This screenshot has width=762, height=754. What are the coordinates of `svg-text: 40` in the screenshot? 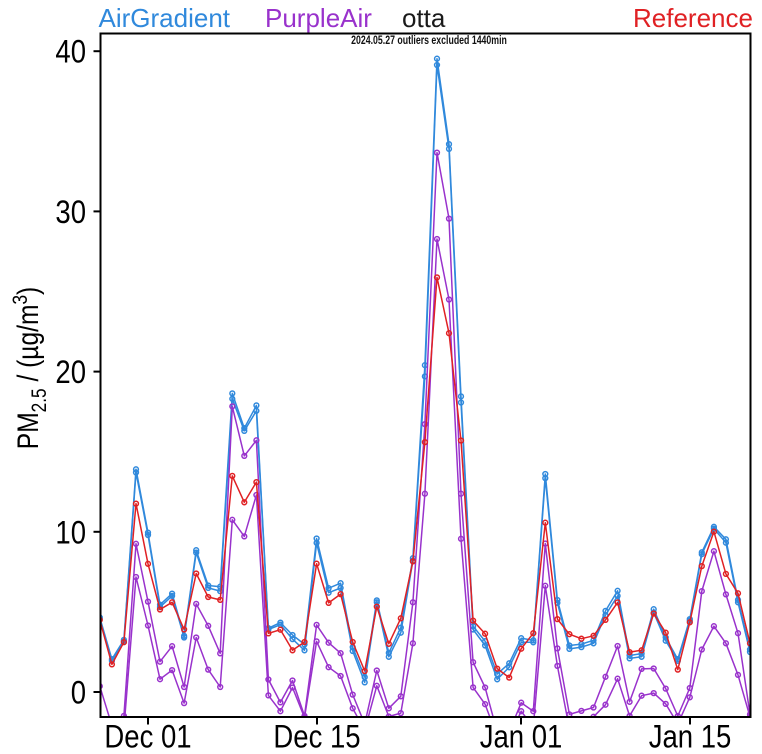 It's located at (70, 52).